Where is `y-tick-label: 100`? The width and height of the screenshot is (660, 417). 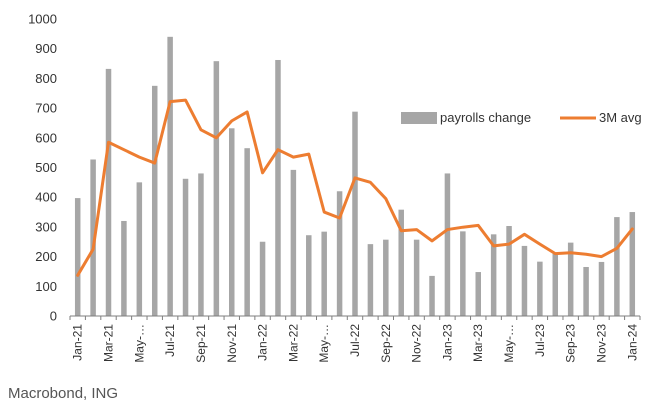
y-tick-label: 100 is located at coordinates (46, 286).